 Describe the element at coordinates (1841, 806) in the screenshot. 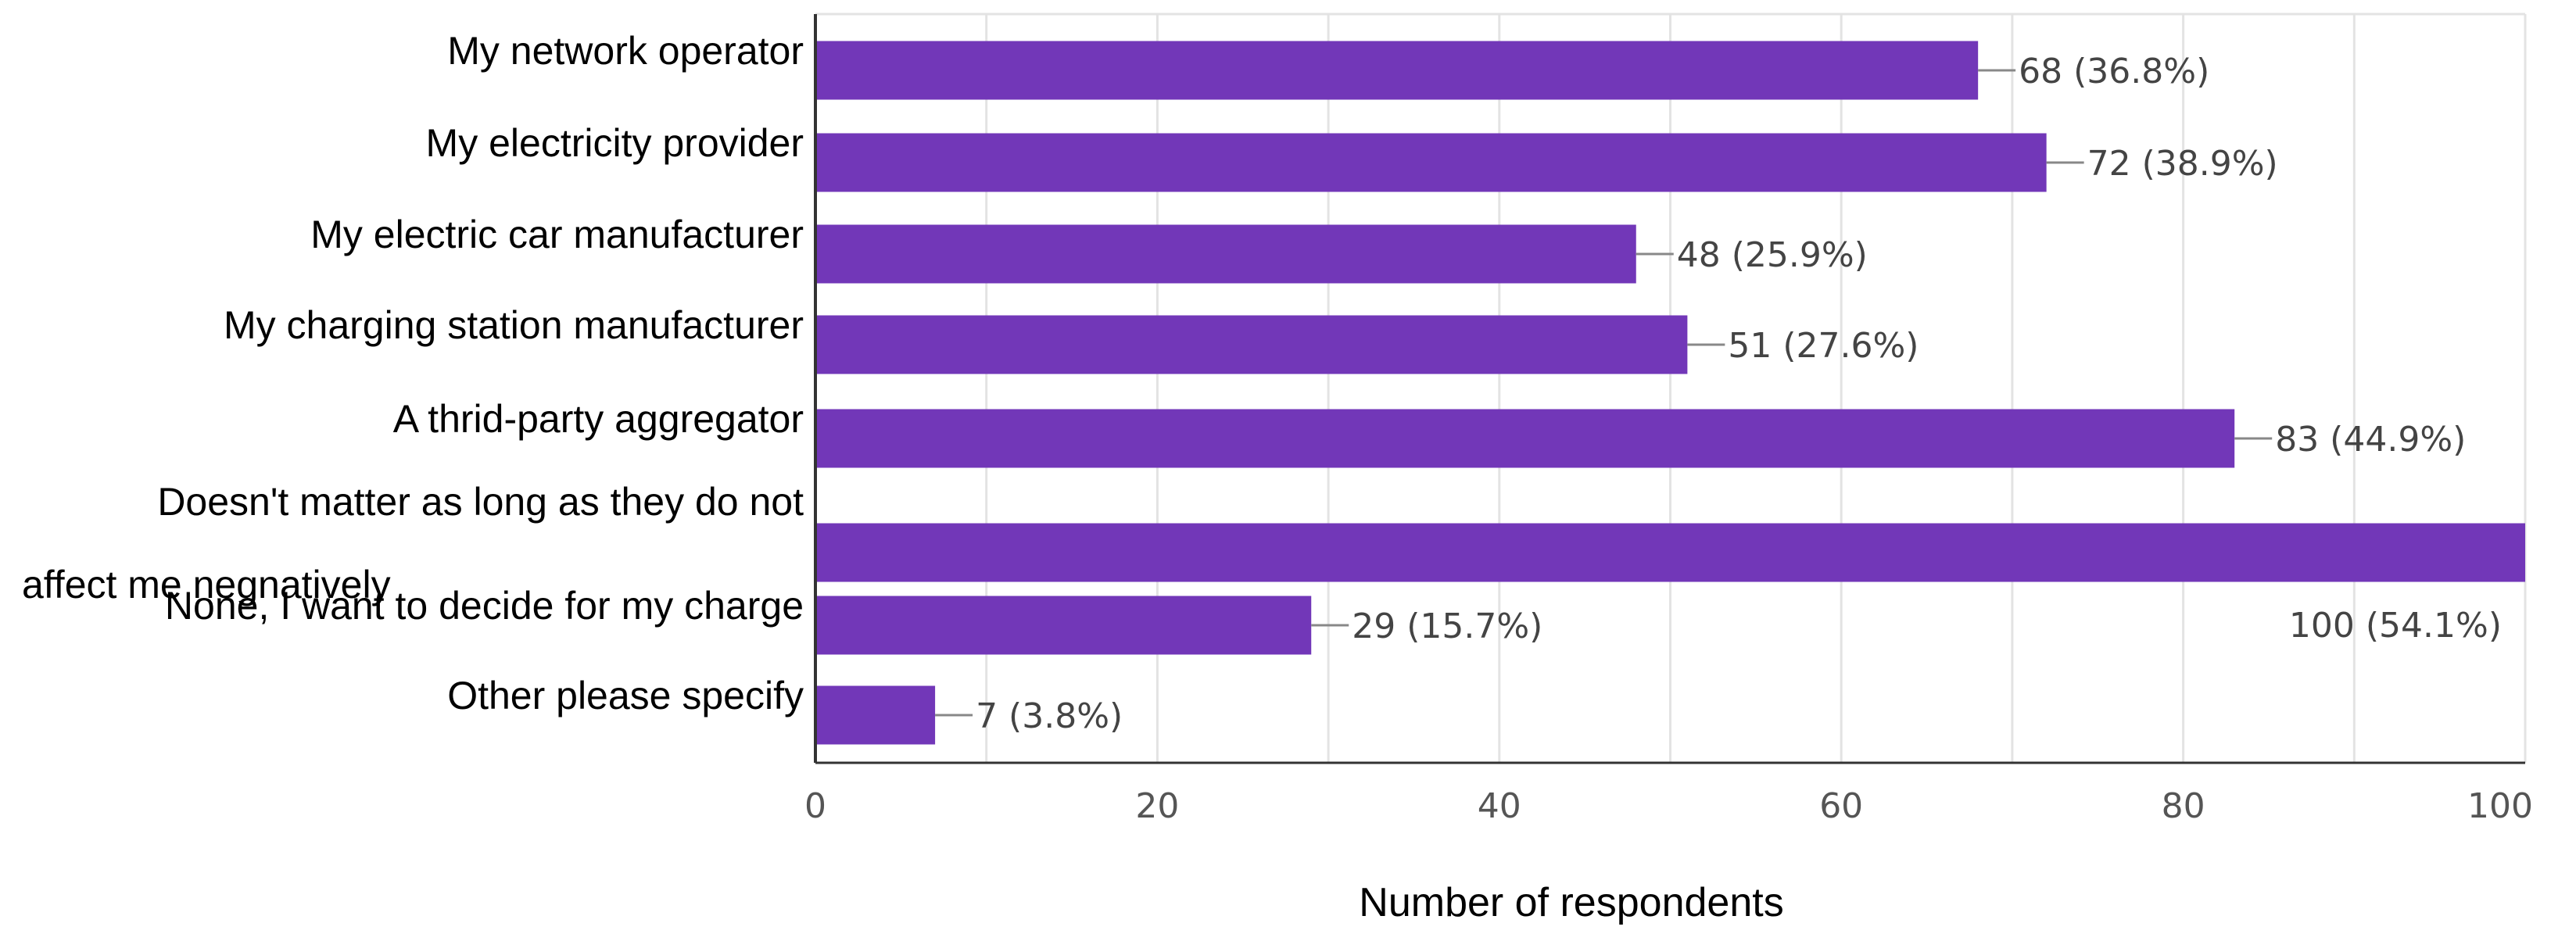

I see `x-tick-label: 60` at that location.